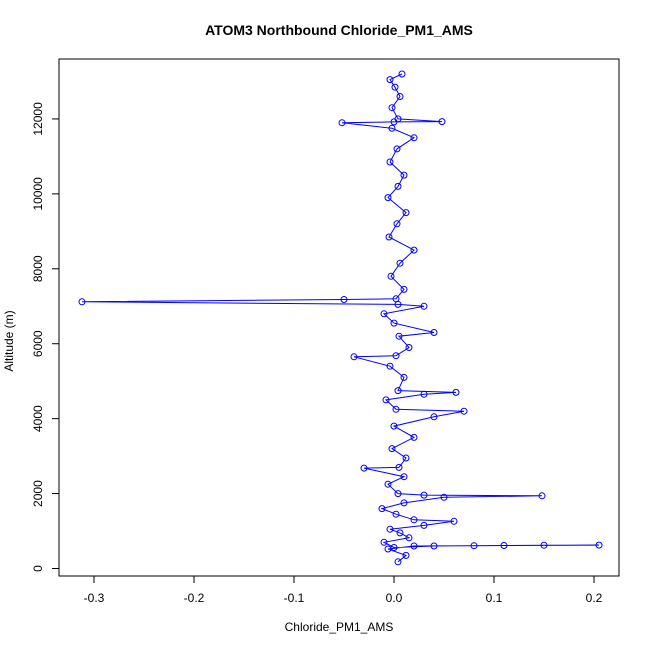  What do you see at coordinates (38, 493) in the screenshot?
I see `y-tick-label: 2000` at bounding box center [38, 493].